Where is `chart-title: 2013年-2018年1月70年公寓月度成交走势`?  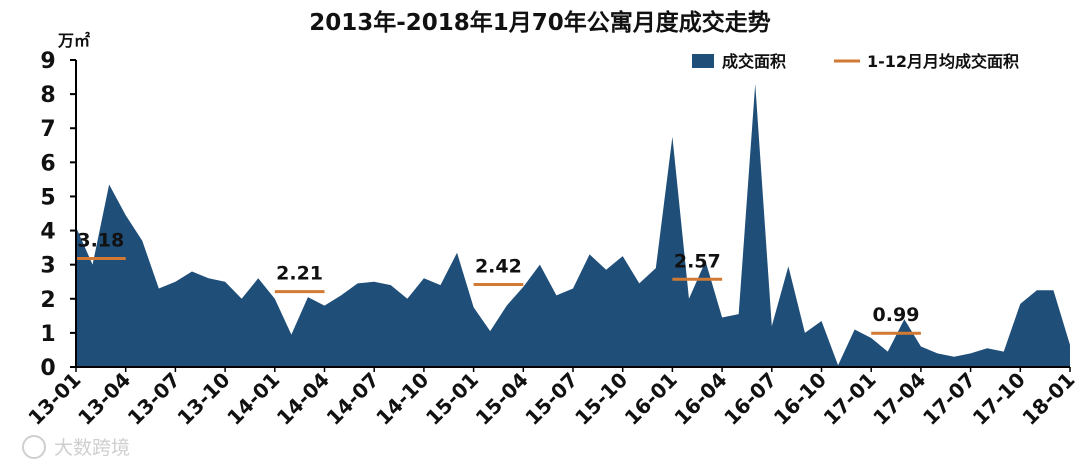 chart-title: 2013年-2018年1月70年公寓月度成交走势 is located at coordinates (540, 22).